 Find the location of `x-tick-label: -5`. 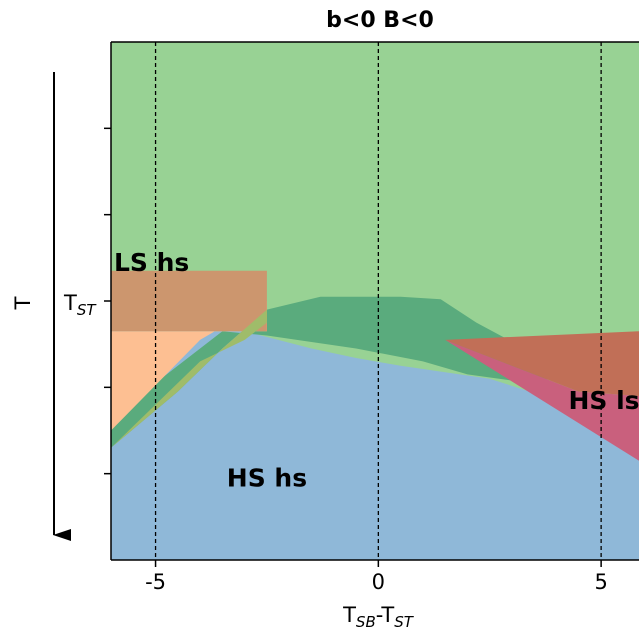

x-tick-label: -5 is located at coordinates (155, 582).